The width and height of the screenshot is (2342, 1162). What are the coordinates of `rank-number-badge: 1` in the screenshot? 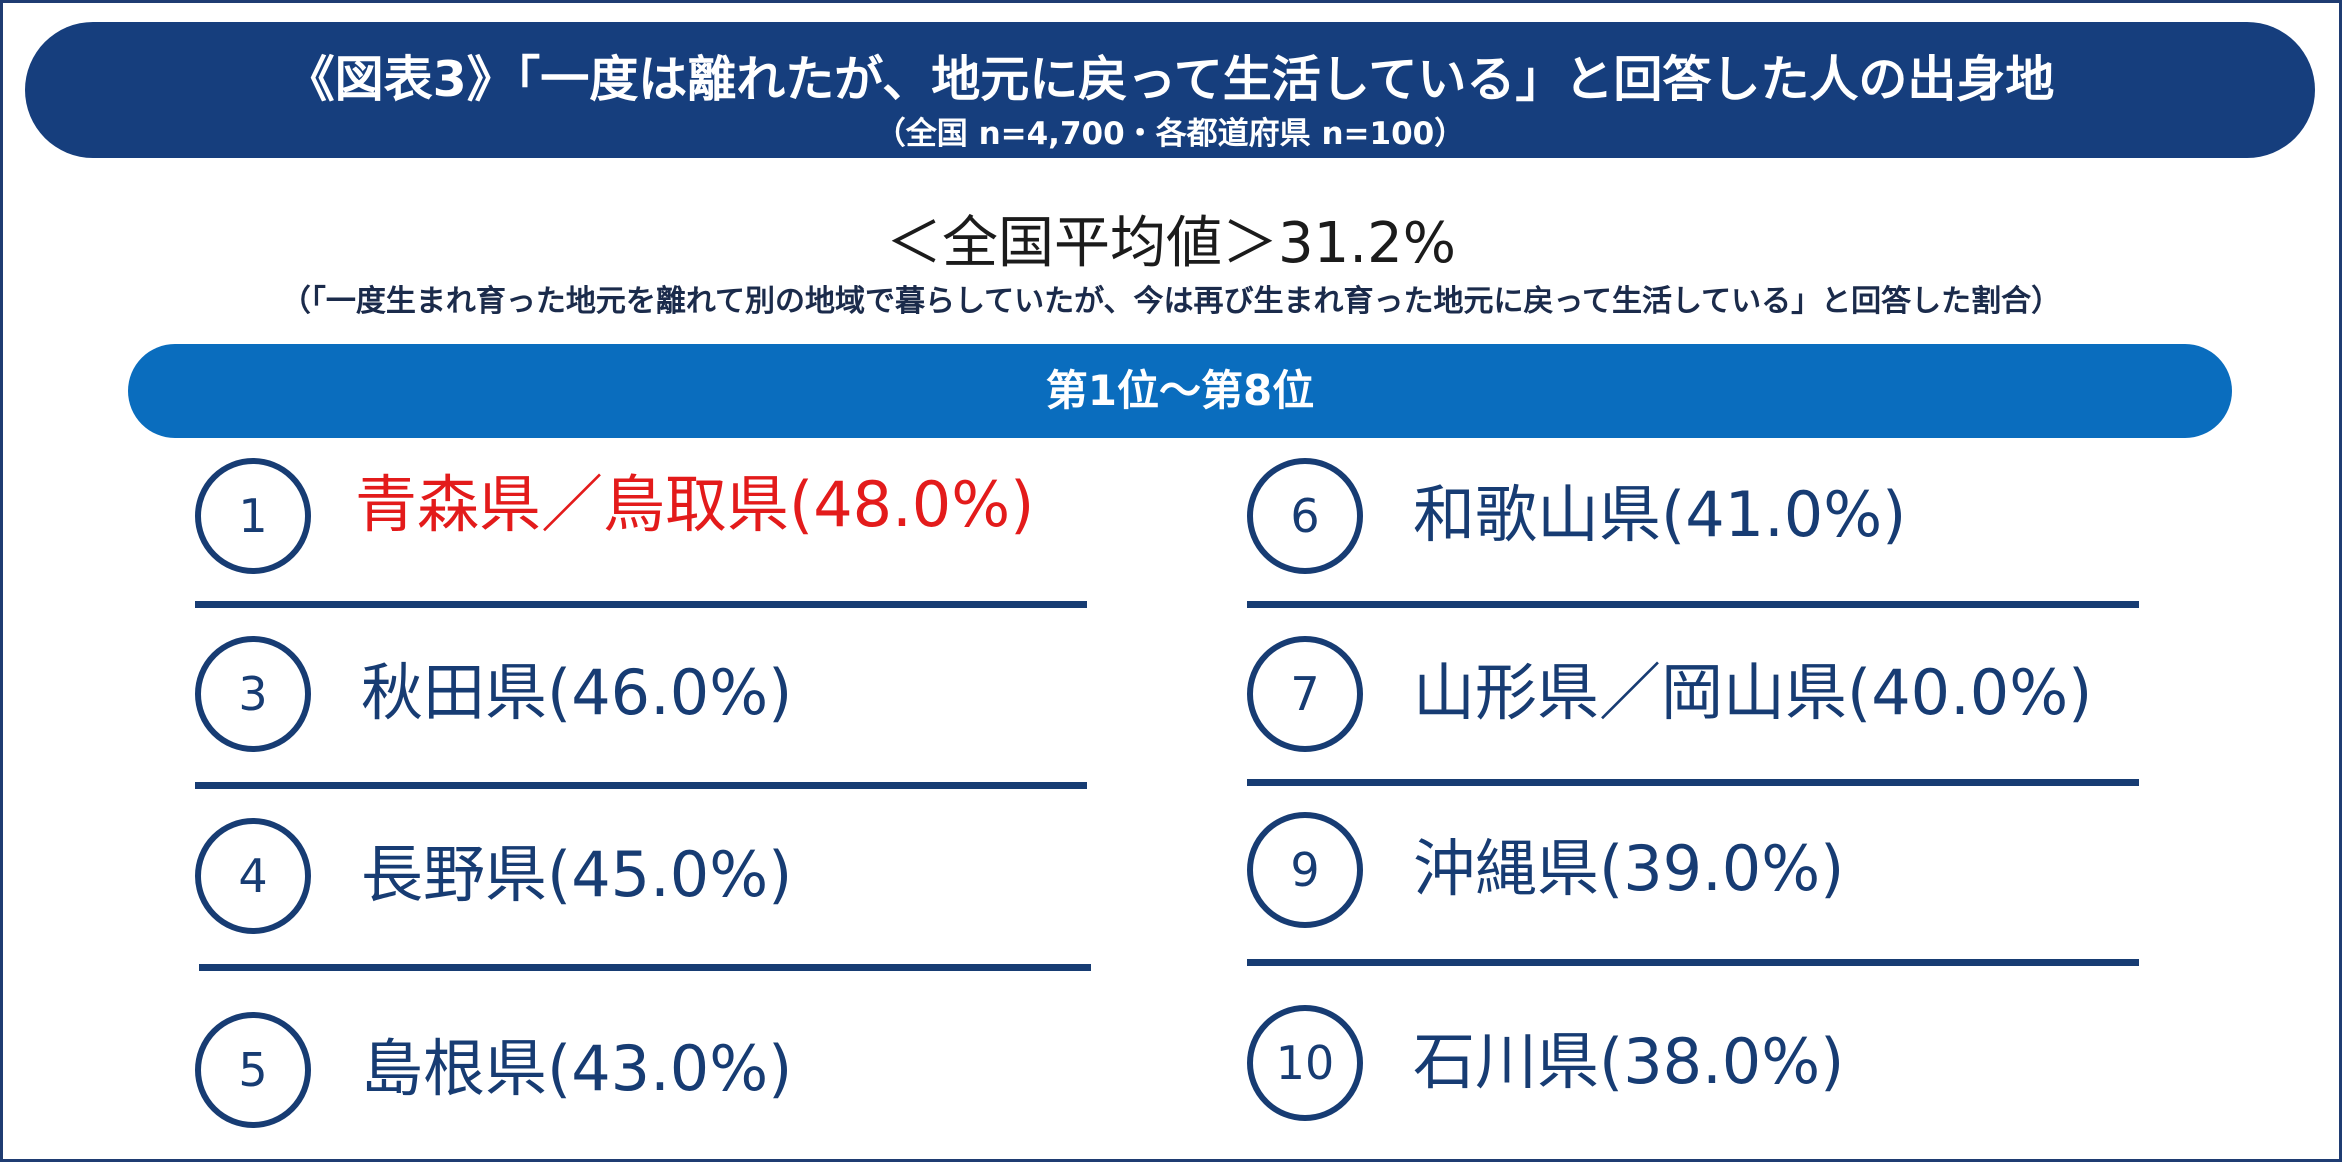 It's located at (253, 516).